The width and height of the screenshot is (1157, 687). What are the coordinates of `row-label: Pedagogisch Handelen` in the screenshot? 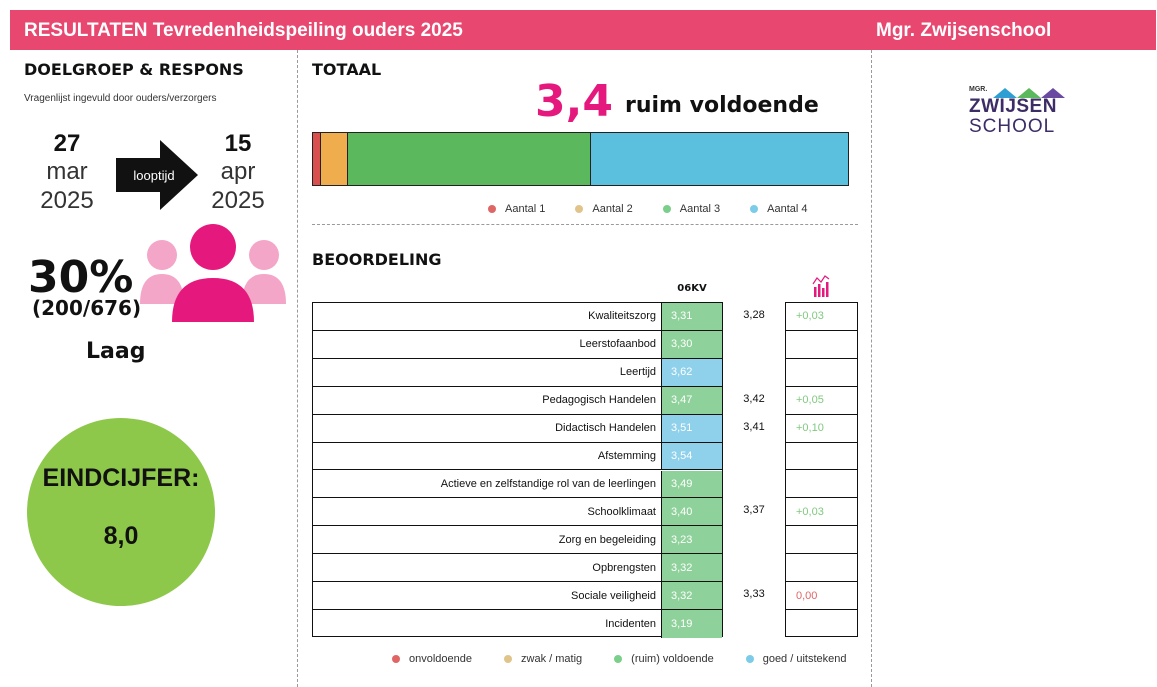 It's located at (599, 400).